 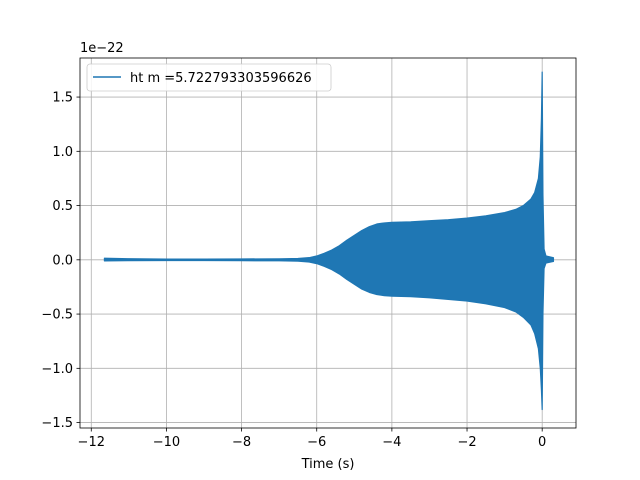 I want to click on x-tick-label: −4, so click(x=391, y=442).